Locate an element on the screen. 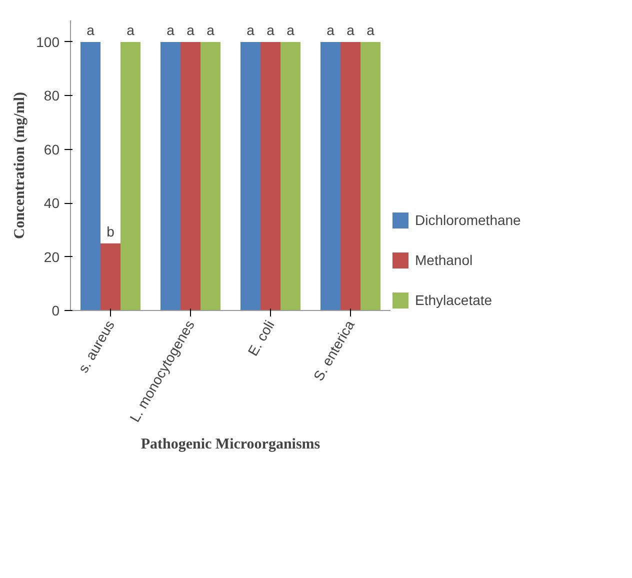 The image size is (632, 578). data-label: b is located at coordinates (110, 231).